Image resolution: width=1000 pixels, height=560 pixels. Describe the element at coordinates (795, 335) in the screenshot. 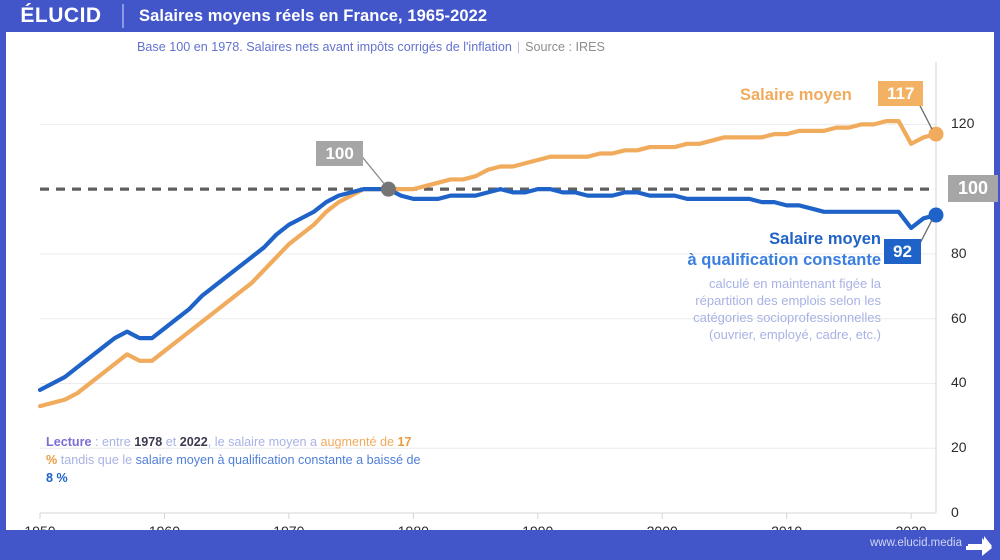

I see `blue-sublabel-line-4: (ouvrier, employé, cadre, etc.)` at that location.